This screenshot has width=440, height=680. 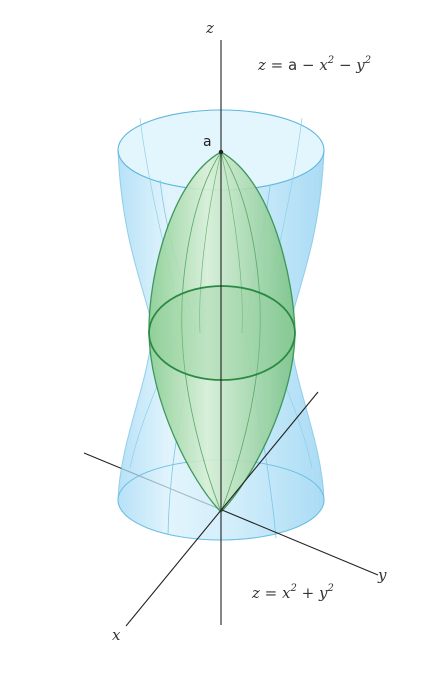 I want to click on y-axis-front, so click(x=300, y=542).